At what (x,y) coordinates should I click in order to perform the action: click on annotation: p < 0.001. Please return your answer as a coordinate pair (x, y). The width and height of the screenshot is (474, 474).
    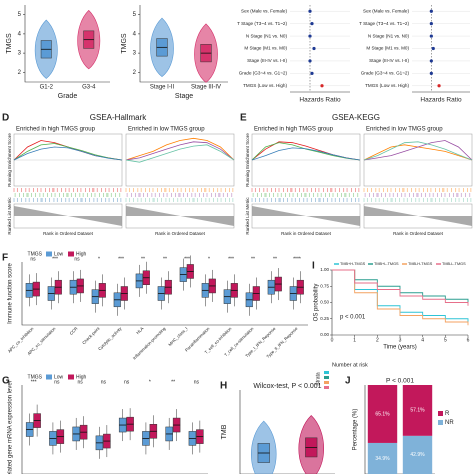
    Looking at the image, I should click on (353, 318).